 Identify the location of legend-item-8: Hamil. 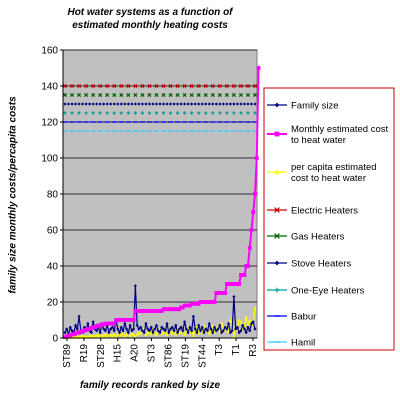
(291, 343).